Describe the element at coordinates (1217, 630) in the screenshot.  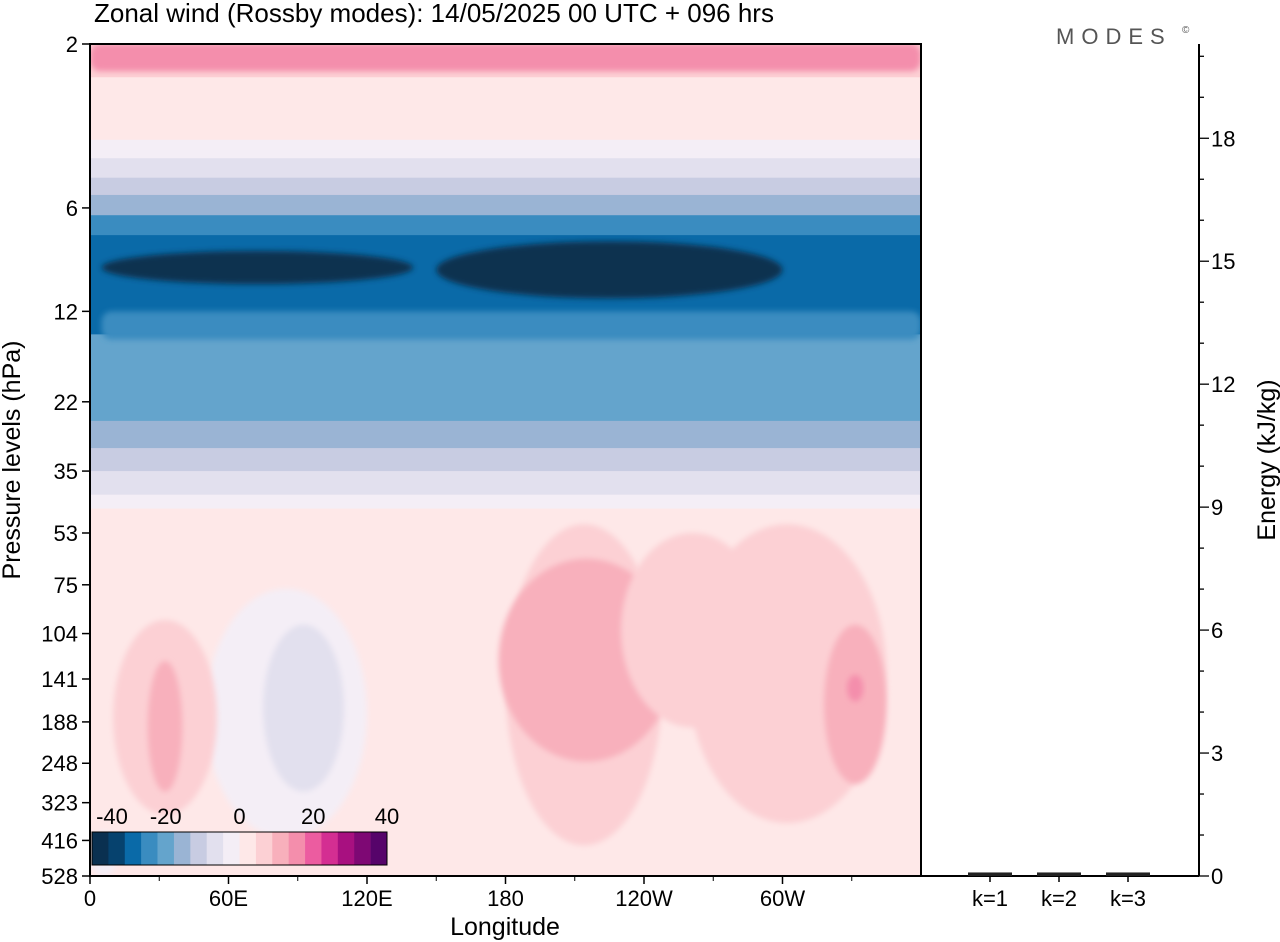
I see `energy-tick-label: 6` at that location.